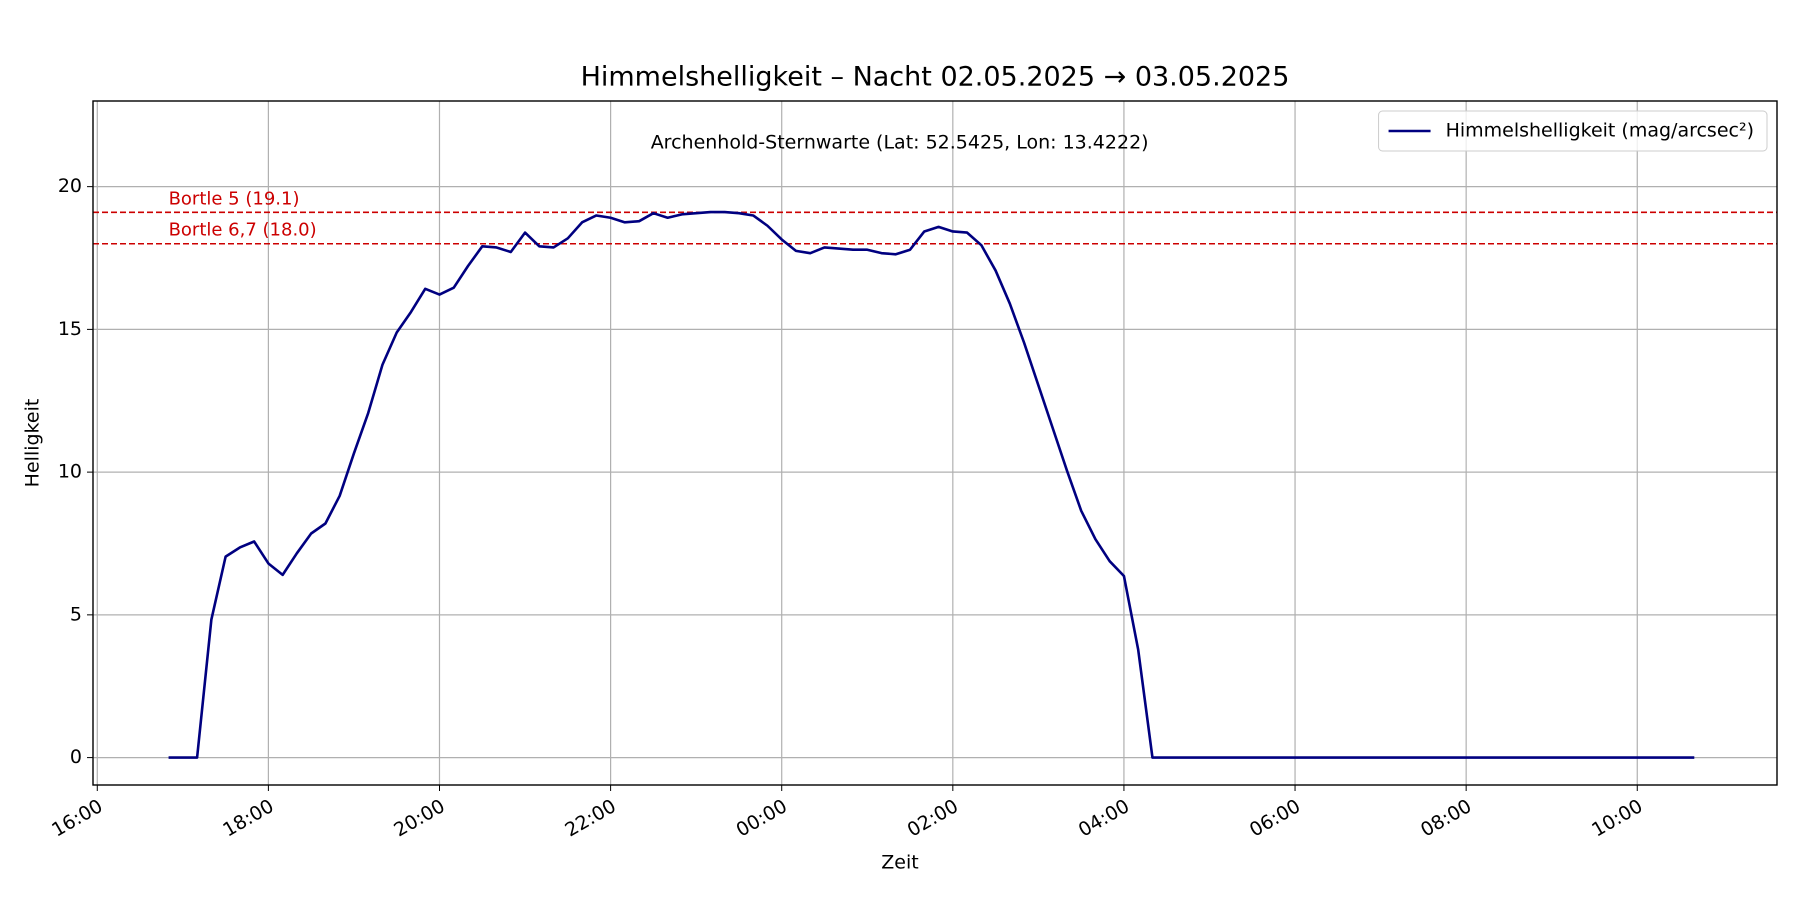 The image size is (1800, 900). I want to click on legend-box, so click(1573, 131).